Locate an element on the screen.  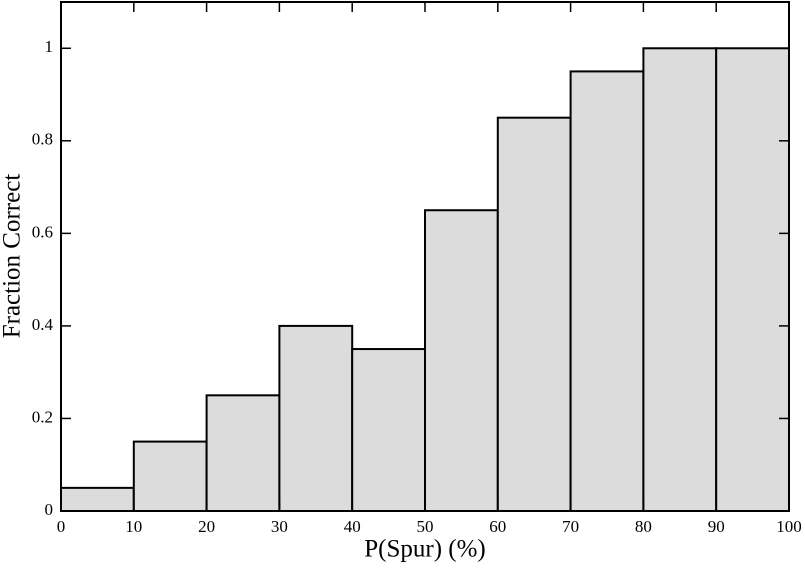
x-tick-label: 20 is located at coordinates (206, 526).